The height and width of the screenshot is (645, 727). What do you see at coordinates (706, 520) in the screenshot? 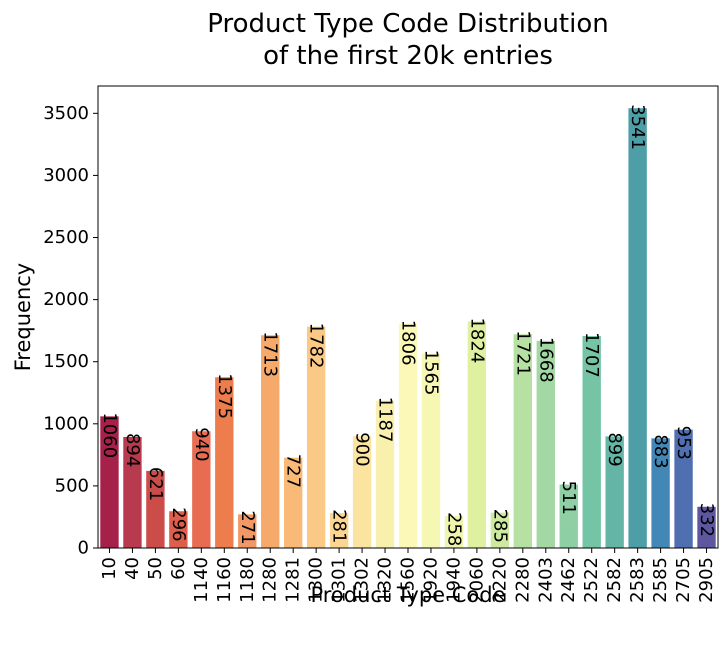
I see `data-label-2905: 332` at bounding box center [706, 520].